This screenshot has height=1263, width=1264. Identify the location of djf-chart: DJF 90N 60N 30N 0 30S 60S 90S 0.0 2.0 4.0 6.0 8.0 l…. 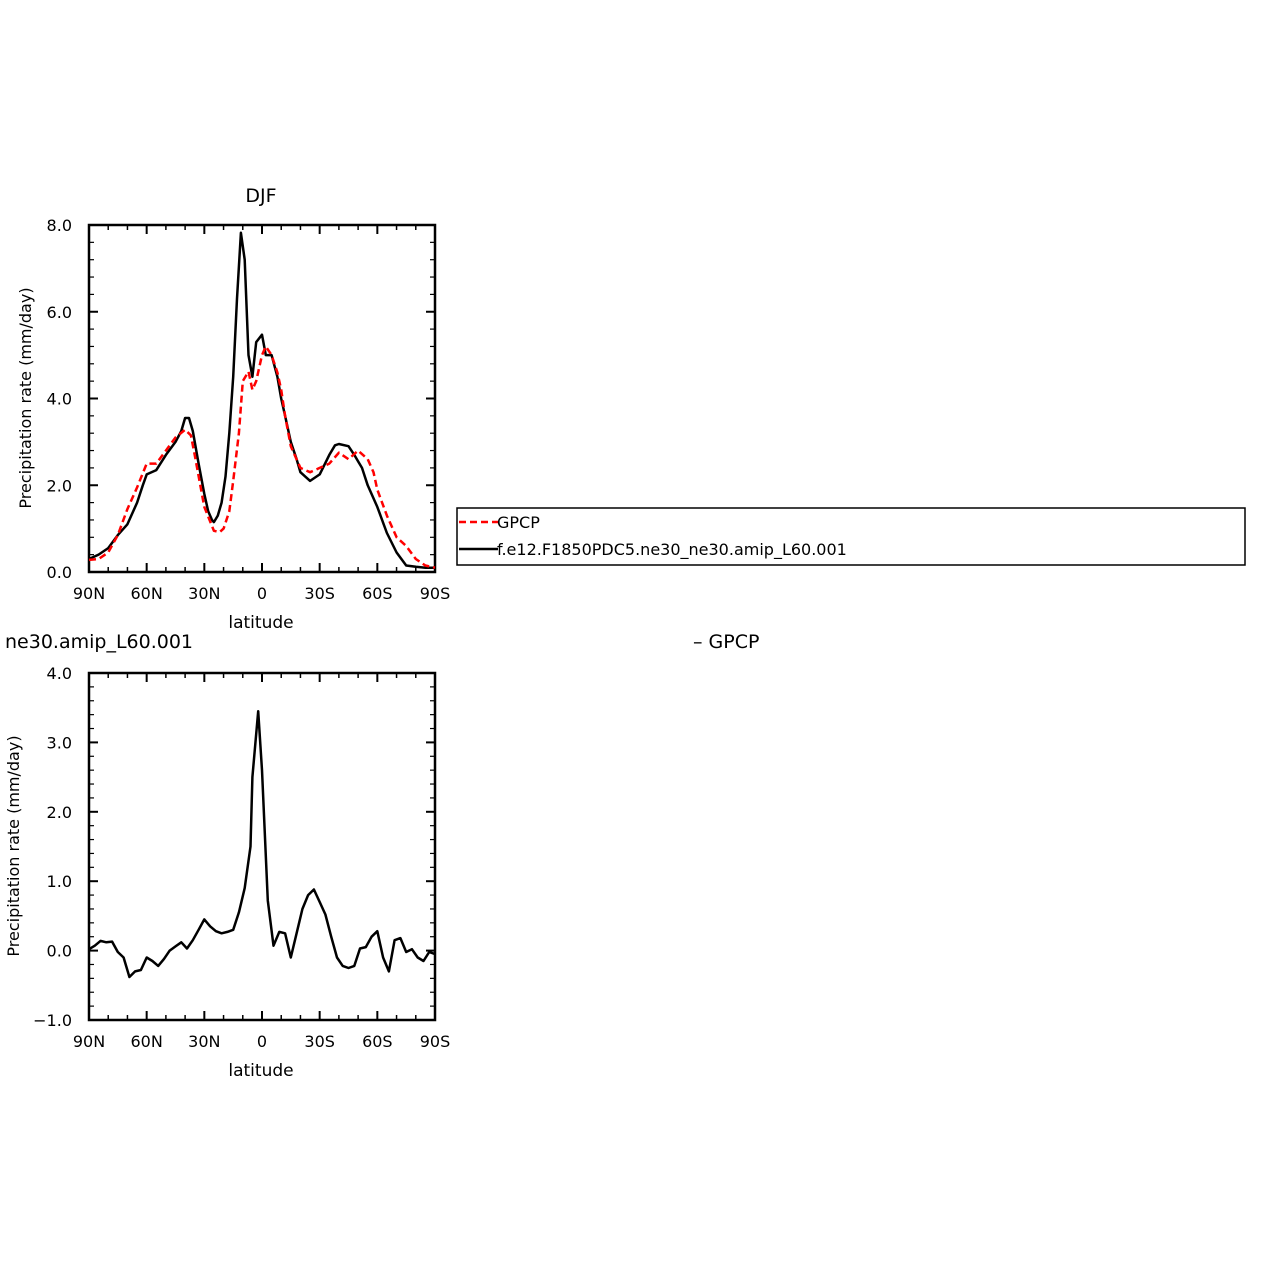
(233, 409).